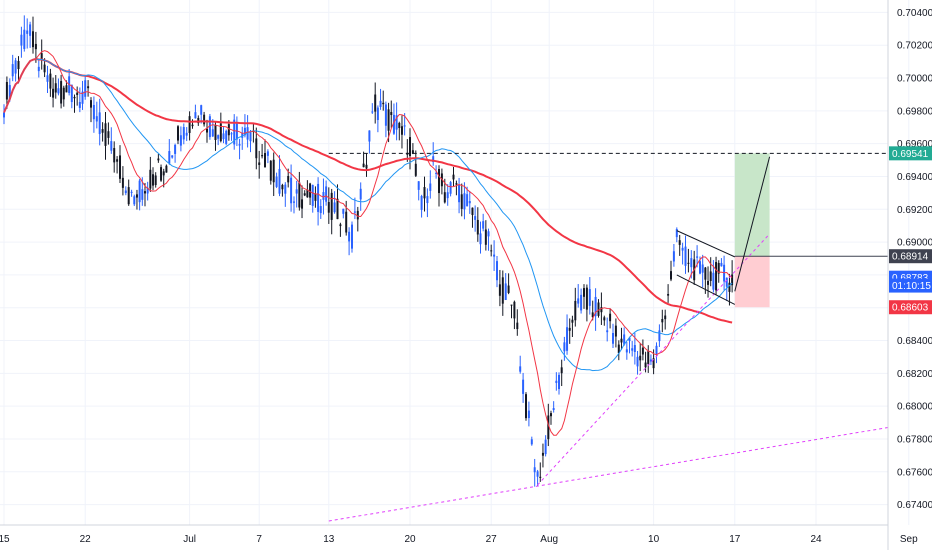 The height and width of the screenshot is (550, 932). What do you see at coordinates (910, 308) in the screenshot?
I see `price-tag-label: 0.68603` at bounding box center [910, 308].